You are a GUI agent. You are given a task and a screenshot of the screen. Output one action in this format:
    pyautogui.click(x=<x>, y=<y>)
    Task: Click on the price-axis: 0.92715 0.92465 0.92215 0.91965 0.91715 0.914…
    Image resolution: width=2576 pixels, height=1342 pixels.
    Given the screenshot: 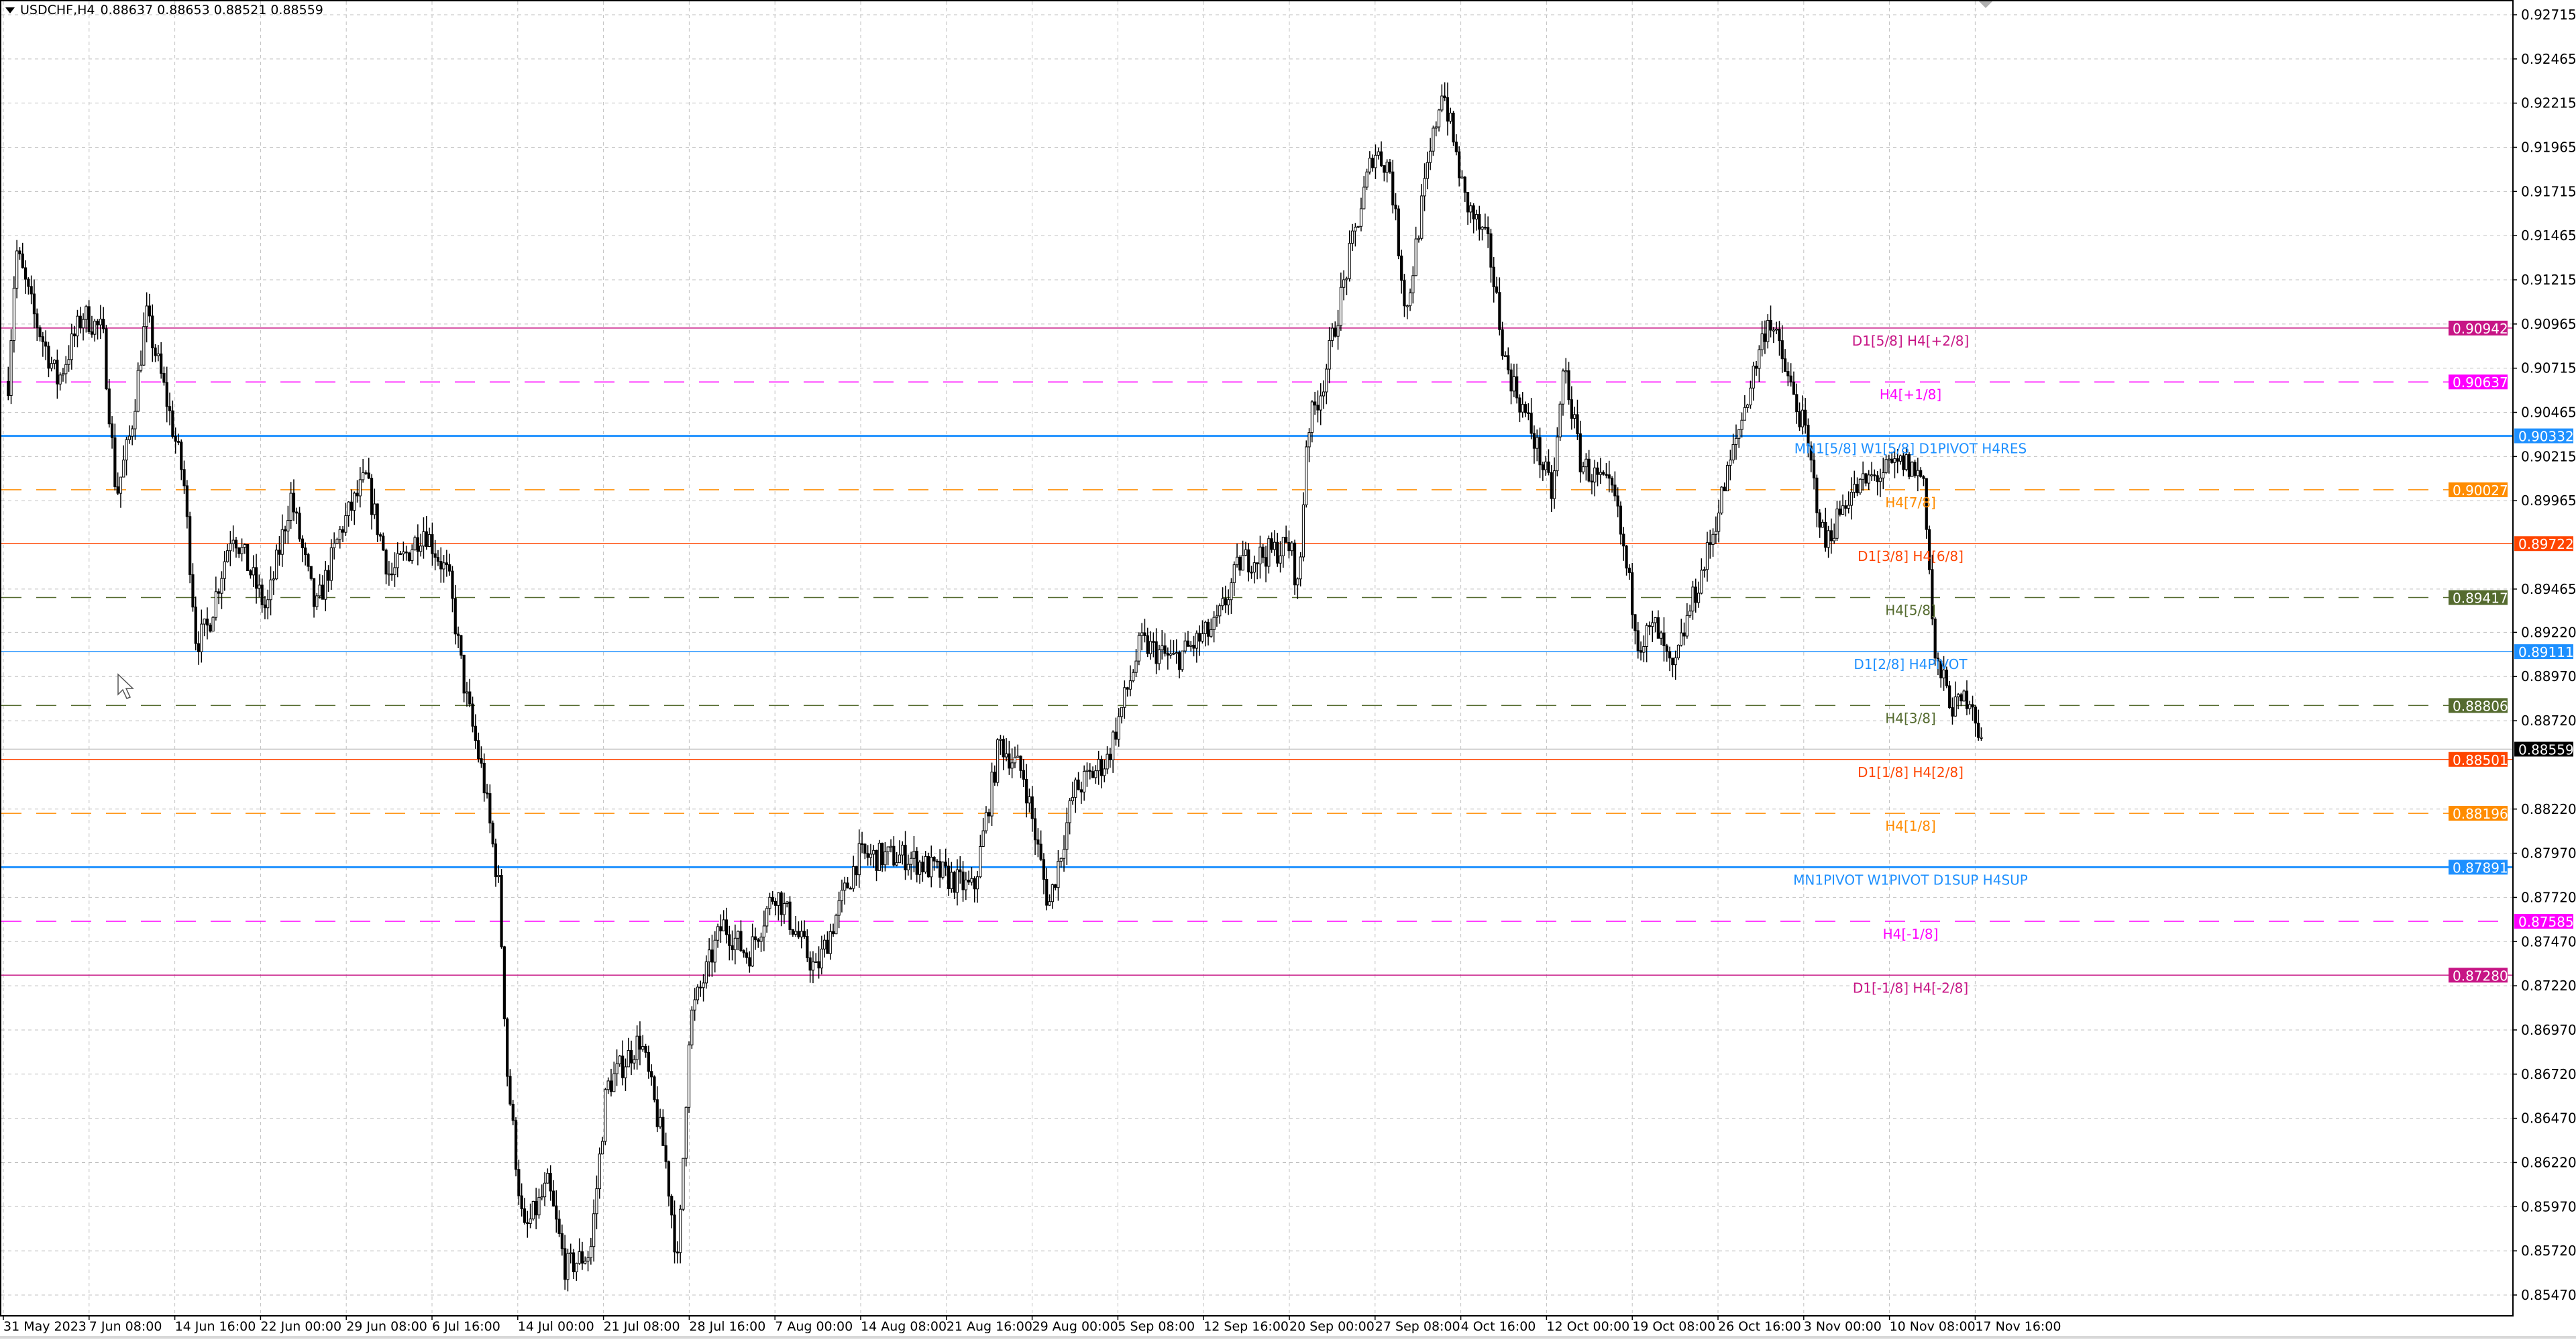 What is the action you would take?
    pyautogui.click(x=2512, y=655)
    